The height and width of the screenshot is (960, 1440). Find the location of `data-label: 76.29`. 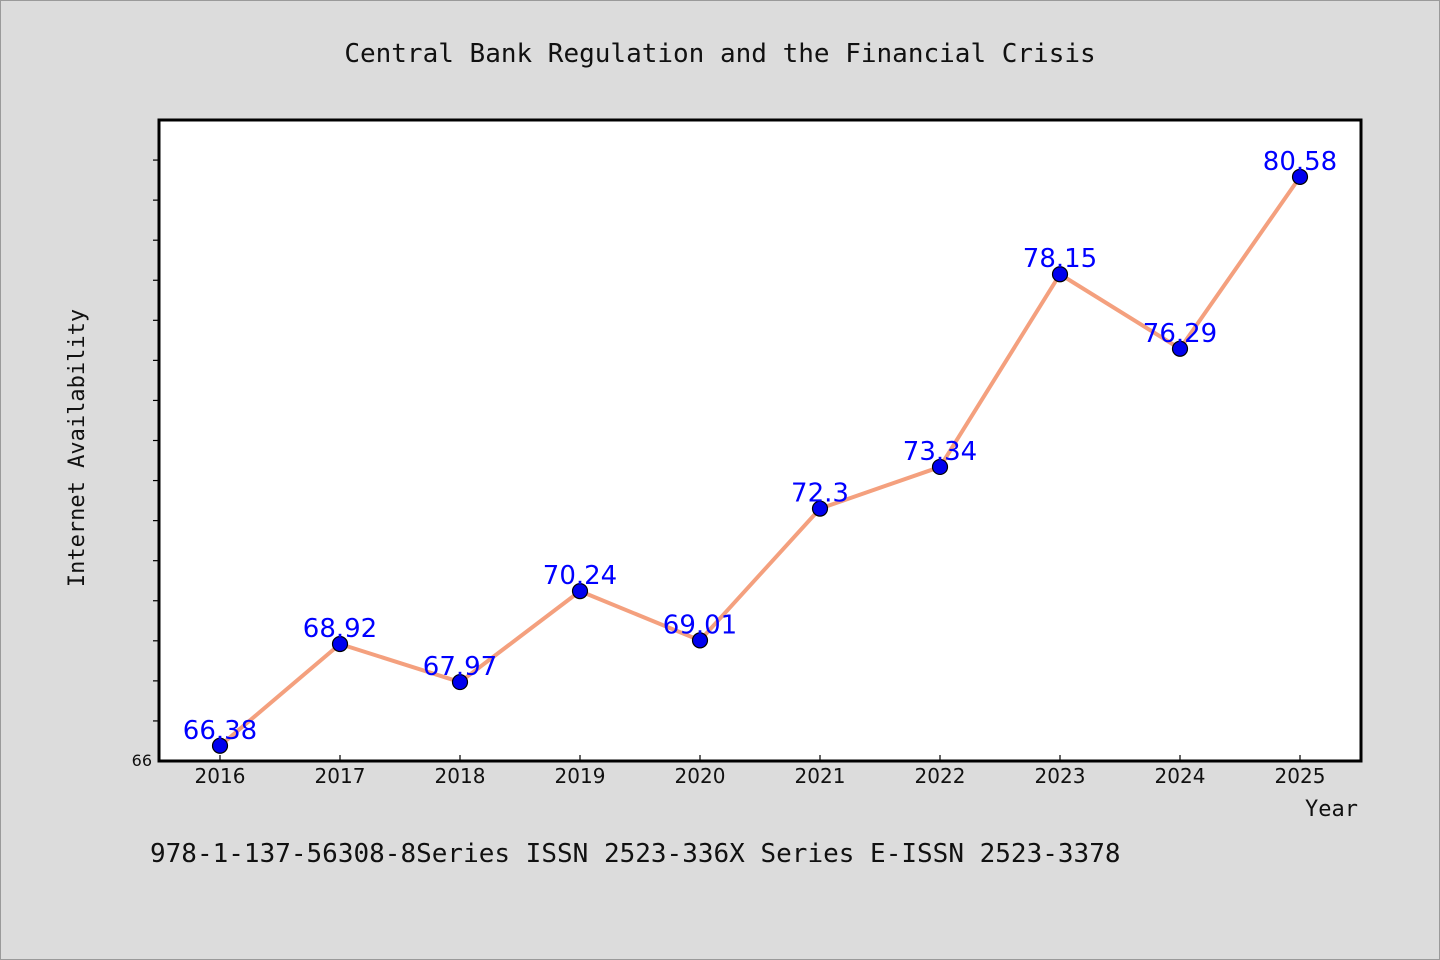

data-label: 76.29 is located at coordinates (1180, 334).